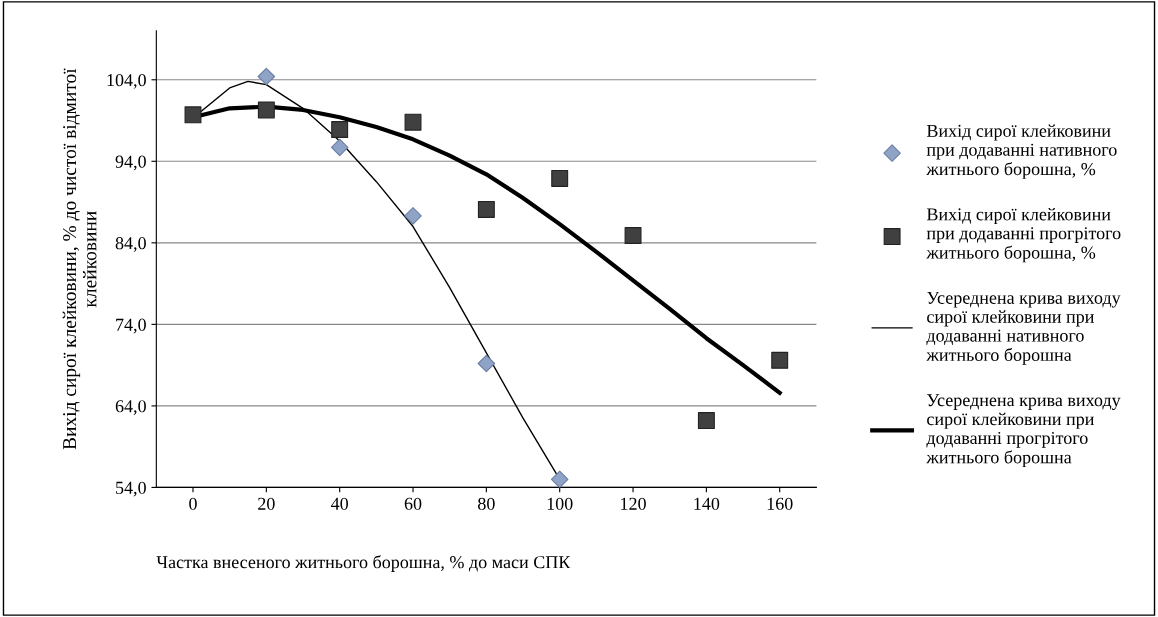  I want to click on x-tick-label: 0, so click(193, 503).